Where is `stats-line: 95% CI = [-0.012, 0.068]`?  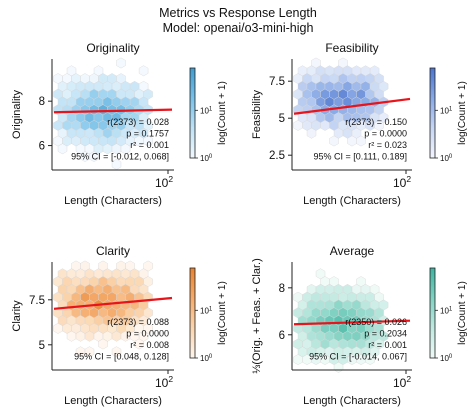 stats-line: 95% CI = [-0.012, 0.068] is located at coordinates (120, 157).